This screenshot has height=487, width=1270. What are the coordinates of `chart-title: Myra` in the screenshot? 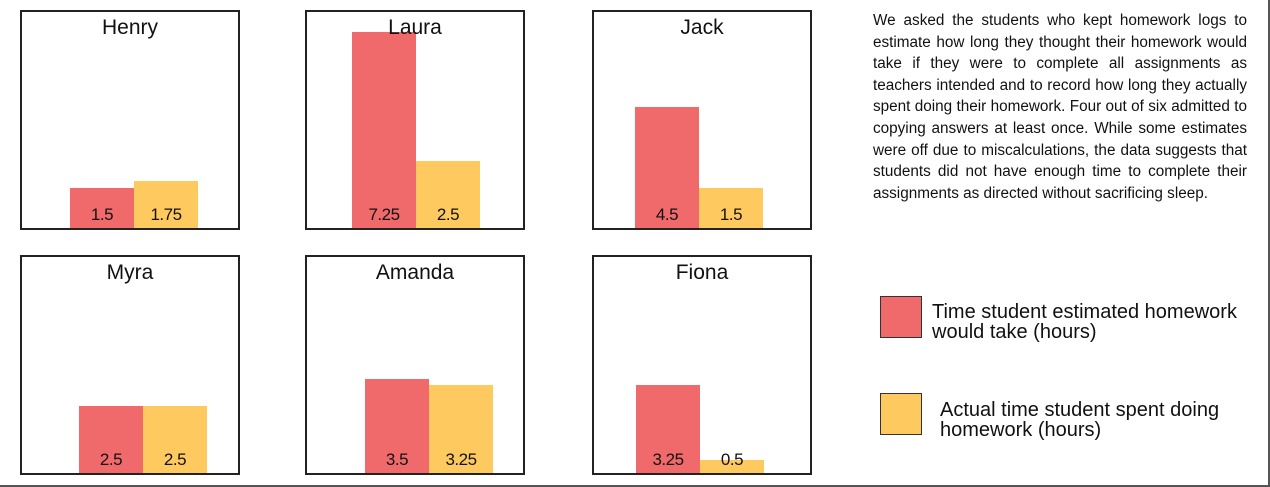 It's located at (130, 272).